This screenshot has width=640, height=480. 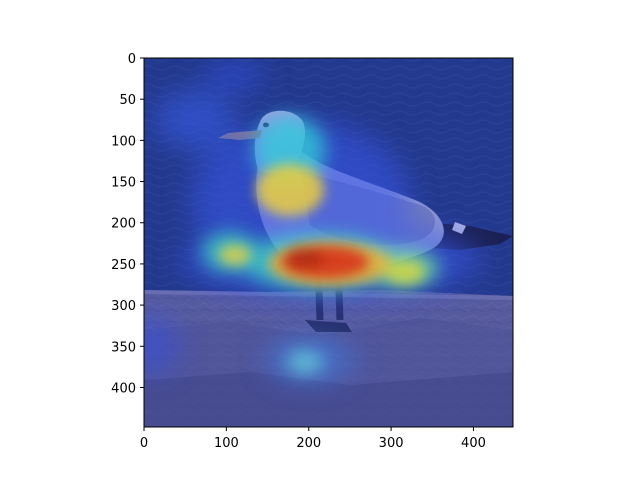 I want to click on y-tick-label: 100, so click(x=123, y=141).